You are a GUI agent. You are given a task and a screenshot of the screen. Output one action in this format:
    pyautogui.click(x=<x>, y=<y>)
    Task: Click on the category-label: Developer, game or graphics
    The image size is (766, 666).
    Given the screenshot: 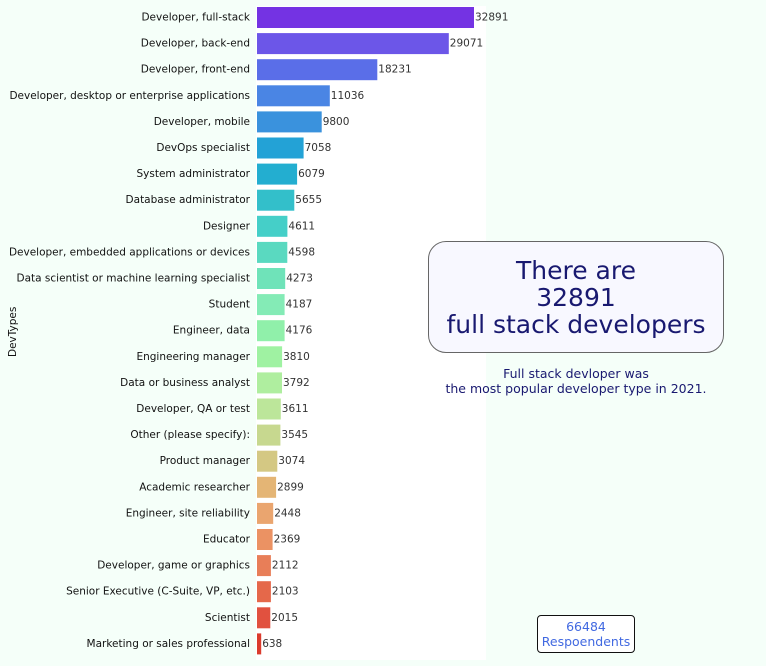 What is the action you would take?
    pyautogui.click(x=173, y=566)
    